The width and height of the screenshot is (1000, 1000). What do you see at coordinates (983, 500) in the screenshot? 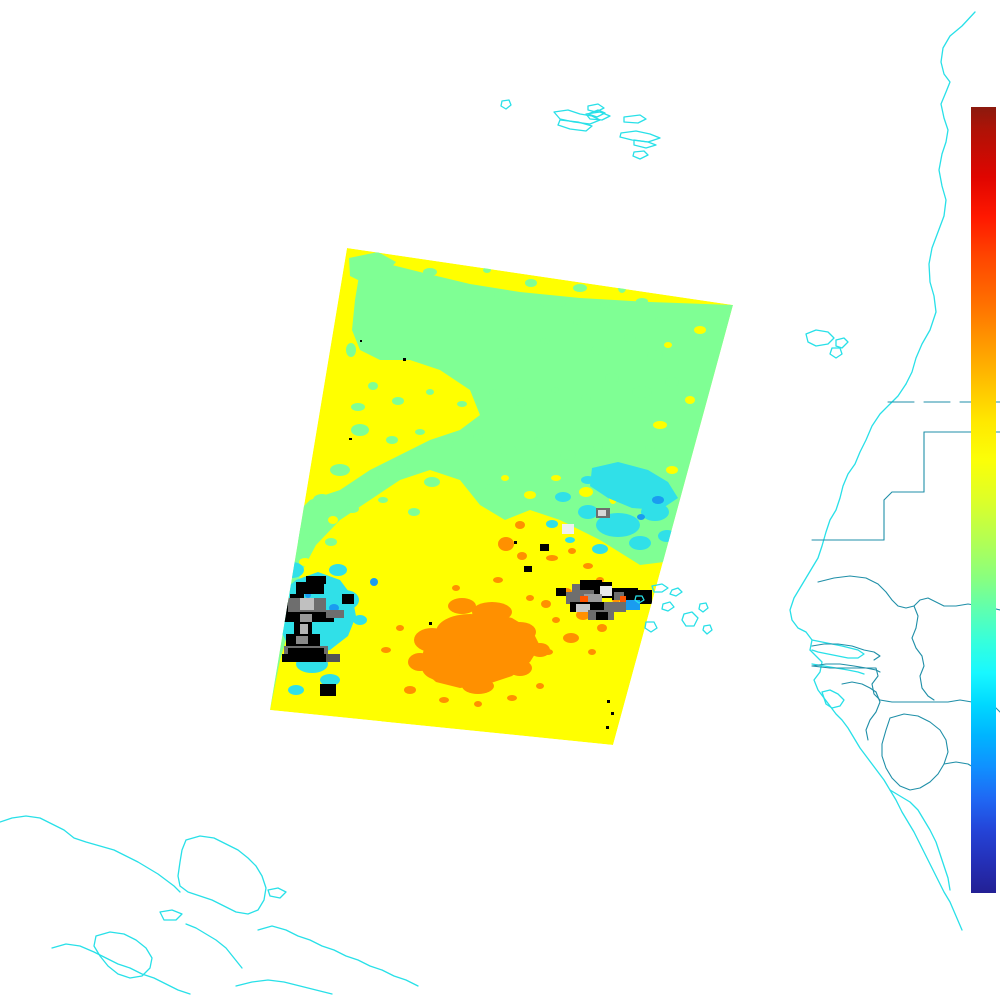
I see `value-colorbar` at bounding box center [983, 500].